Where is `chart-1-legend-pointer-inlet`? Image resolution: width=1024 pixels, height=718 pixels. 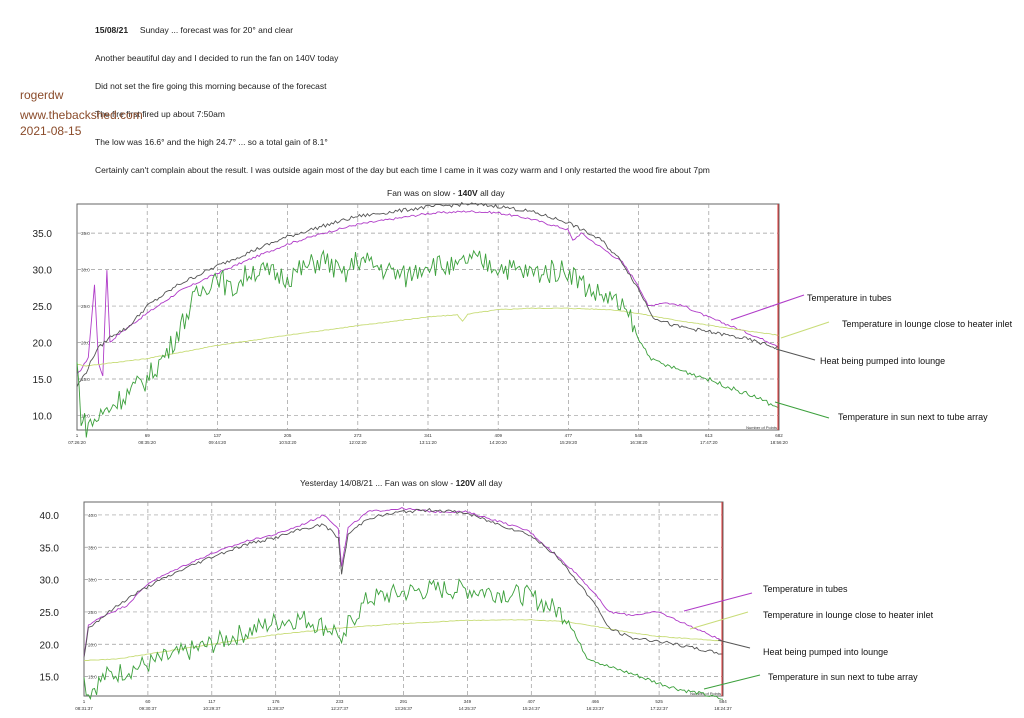
chart-1-legend-pointer-inlet is located at coordinates (805, 330).